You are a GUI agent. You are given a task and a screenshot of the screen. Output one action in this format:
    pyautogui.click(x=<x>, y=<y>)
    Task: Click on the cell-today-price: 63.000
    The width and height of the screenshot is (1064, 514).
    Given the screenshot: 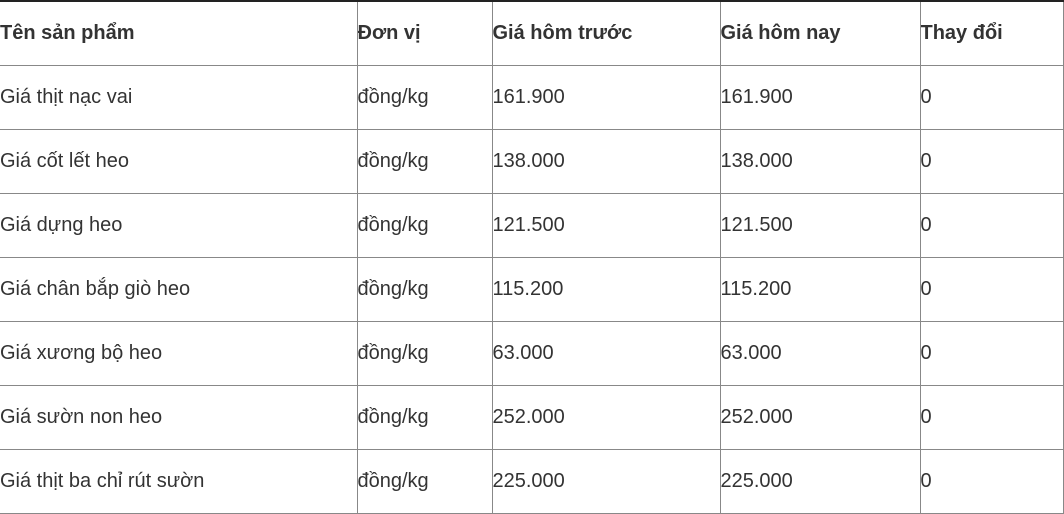 What is the action you would take?
    pyautogui.click(x=819, y=353)
    